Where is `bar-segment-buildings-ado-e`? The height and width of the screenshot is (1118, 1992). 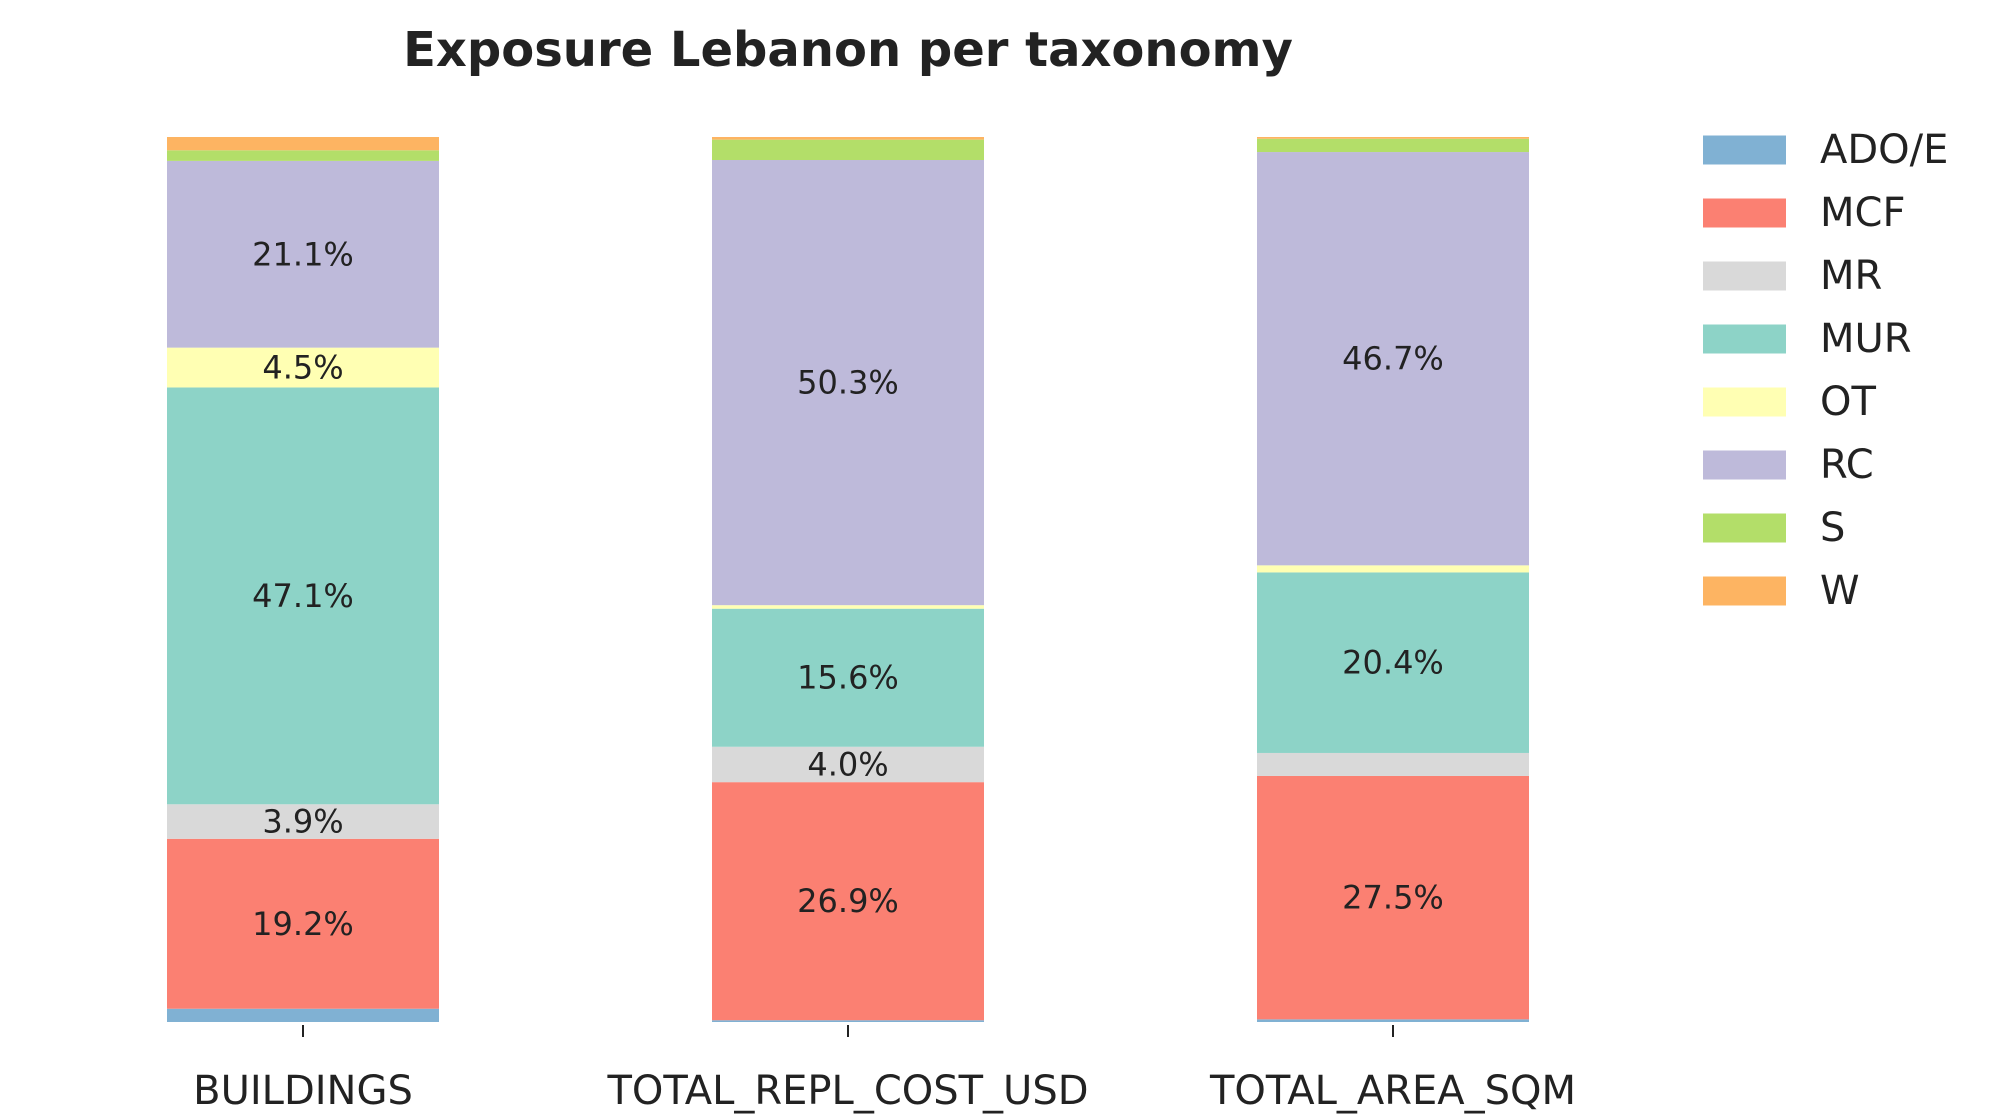 bar-segment-buildings-ado-e is located at coordinates (303, 1015).